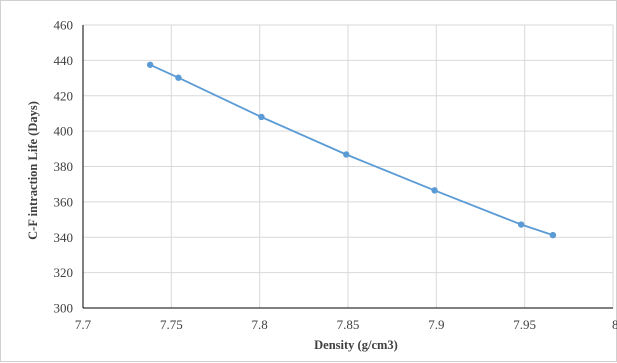 This screenshot has height=363, width=617. I want to click on x-tick-label: 7.7, so click(83, 324).